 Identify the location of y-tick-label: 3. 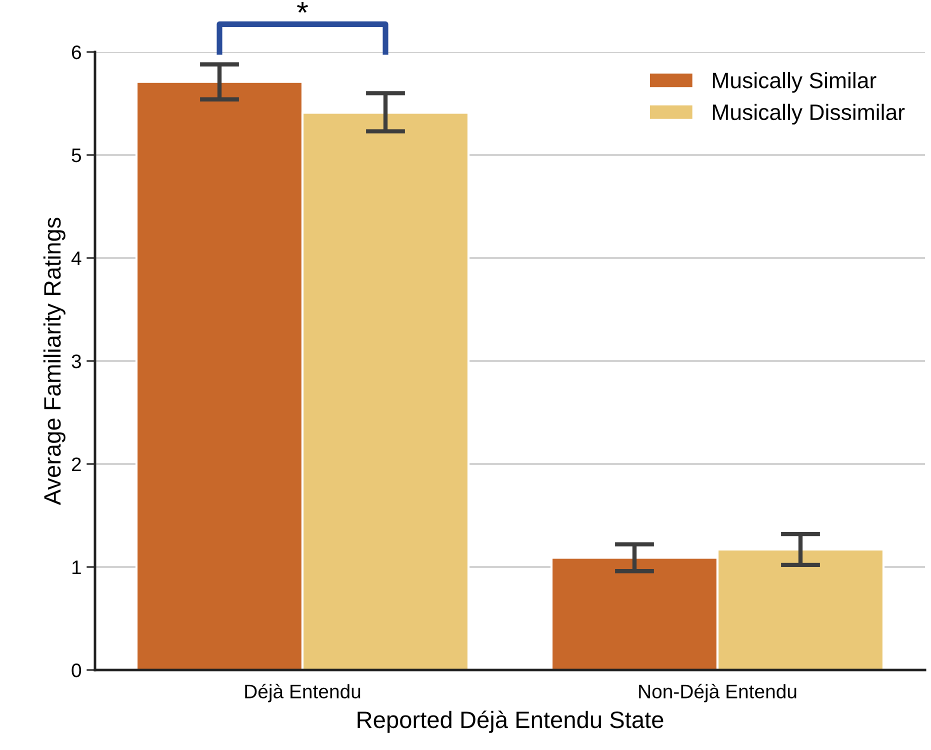
(76, 361).